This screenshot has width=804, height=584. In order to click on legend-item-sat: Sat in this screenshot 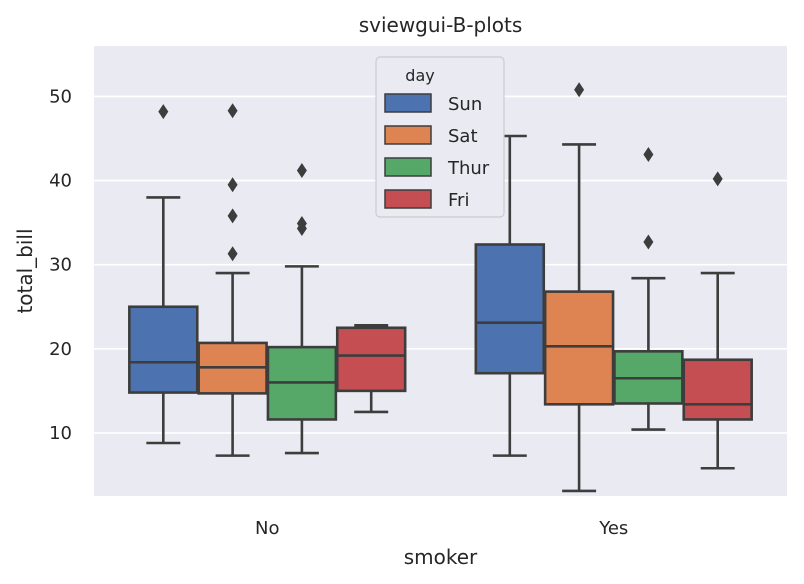, I will do `click(431, 136)`.